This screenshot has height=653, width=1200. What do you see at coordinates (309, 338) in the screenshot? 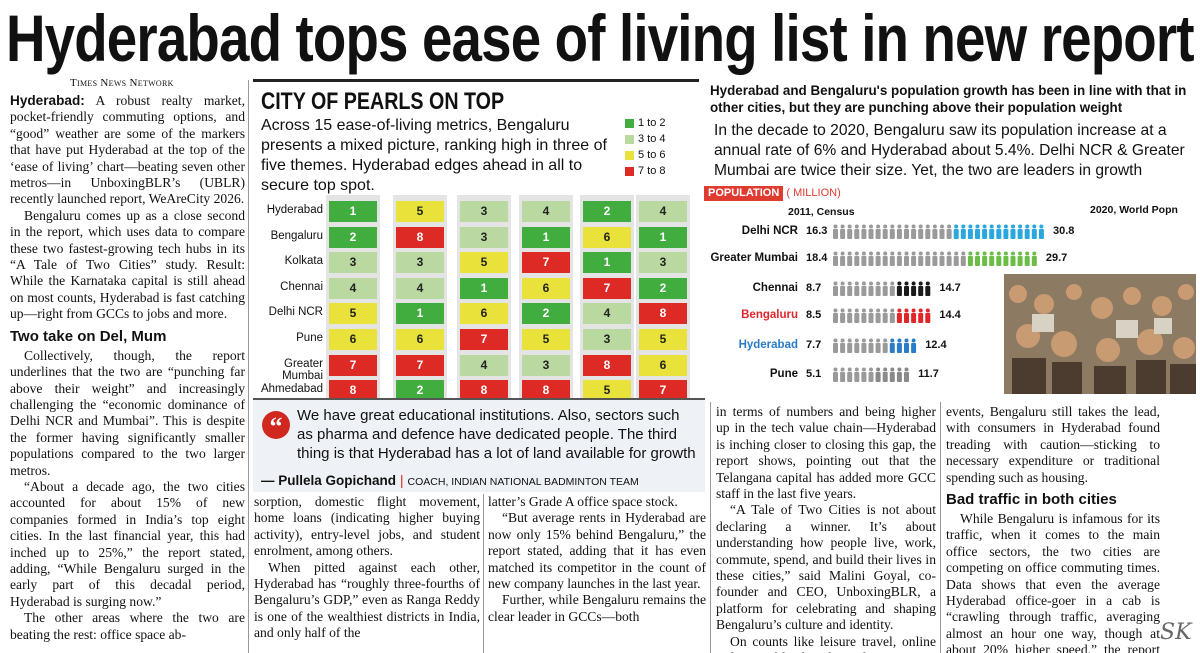
I see `row-label: Pune` at bounding box center [309, 338].